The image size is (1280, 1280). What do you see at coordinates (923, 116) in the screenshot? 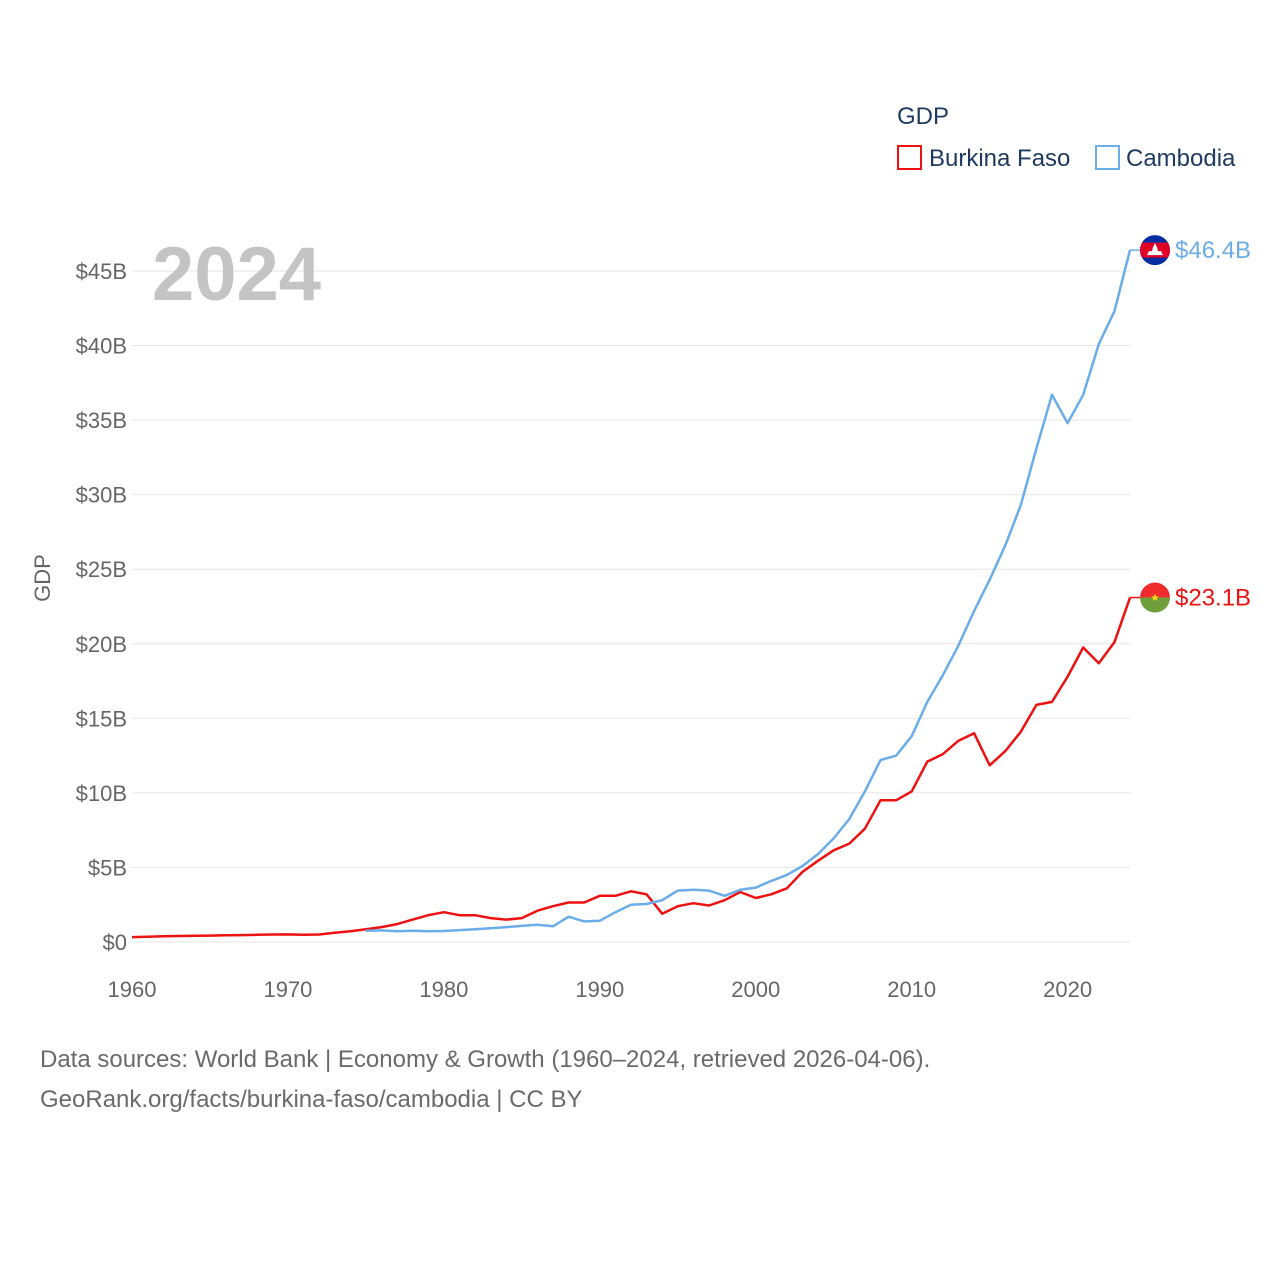
I see `legend-title: GDP` at bounding box center [923, 116].